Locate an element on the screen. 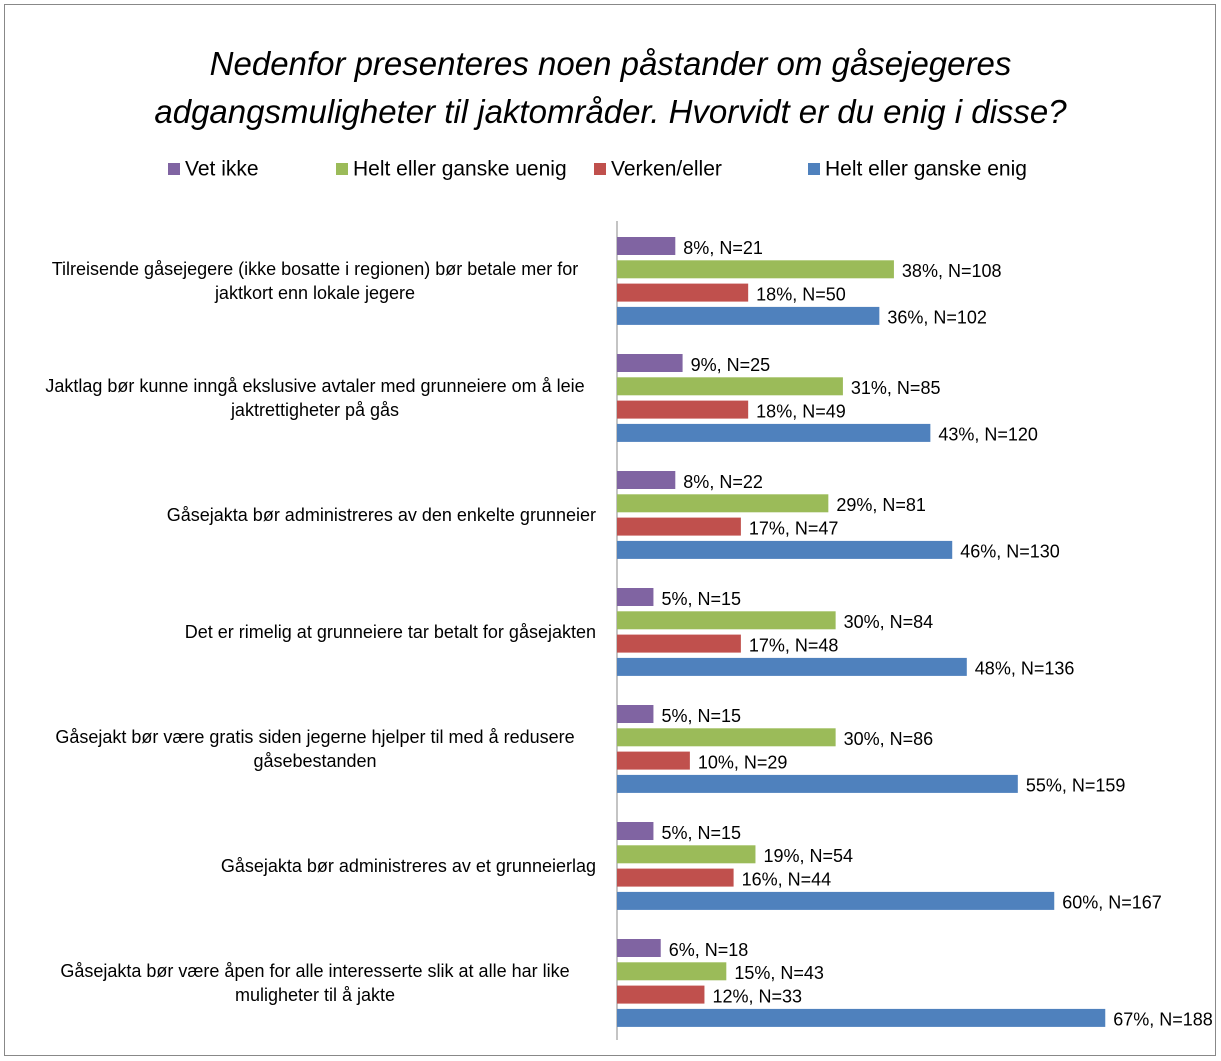 This screenshot has height=1061, width=1221. data-label: 8%, N=21 is located at coordinates (723, 248).